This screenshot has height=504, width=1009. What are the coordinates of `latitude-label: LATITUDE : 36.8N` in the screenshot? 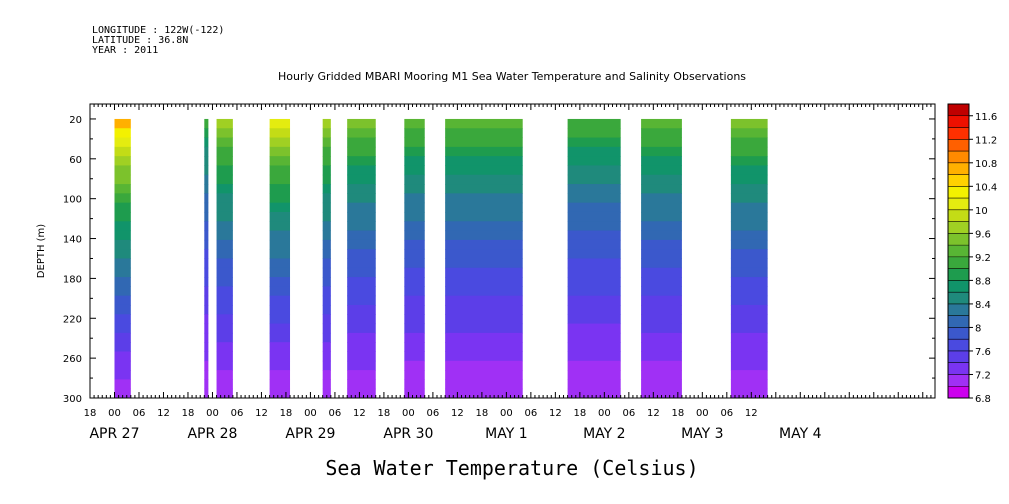 It's located at (140, 40).